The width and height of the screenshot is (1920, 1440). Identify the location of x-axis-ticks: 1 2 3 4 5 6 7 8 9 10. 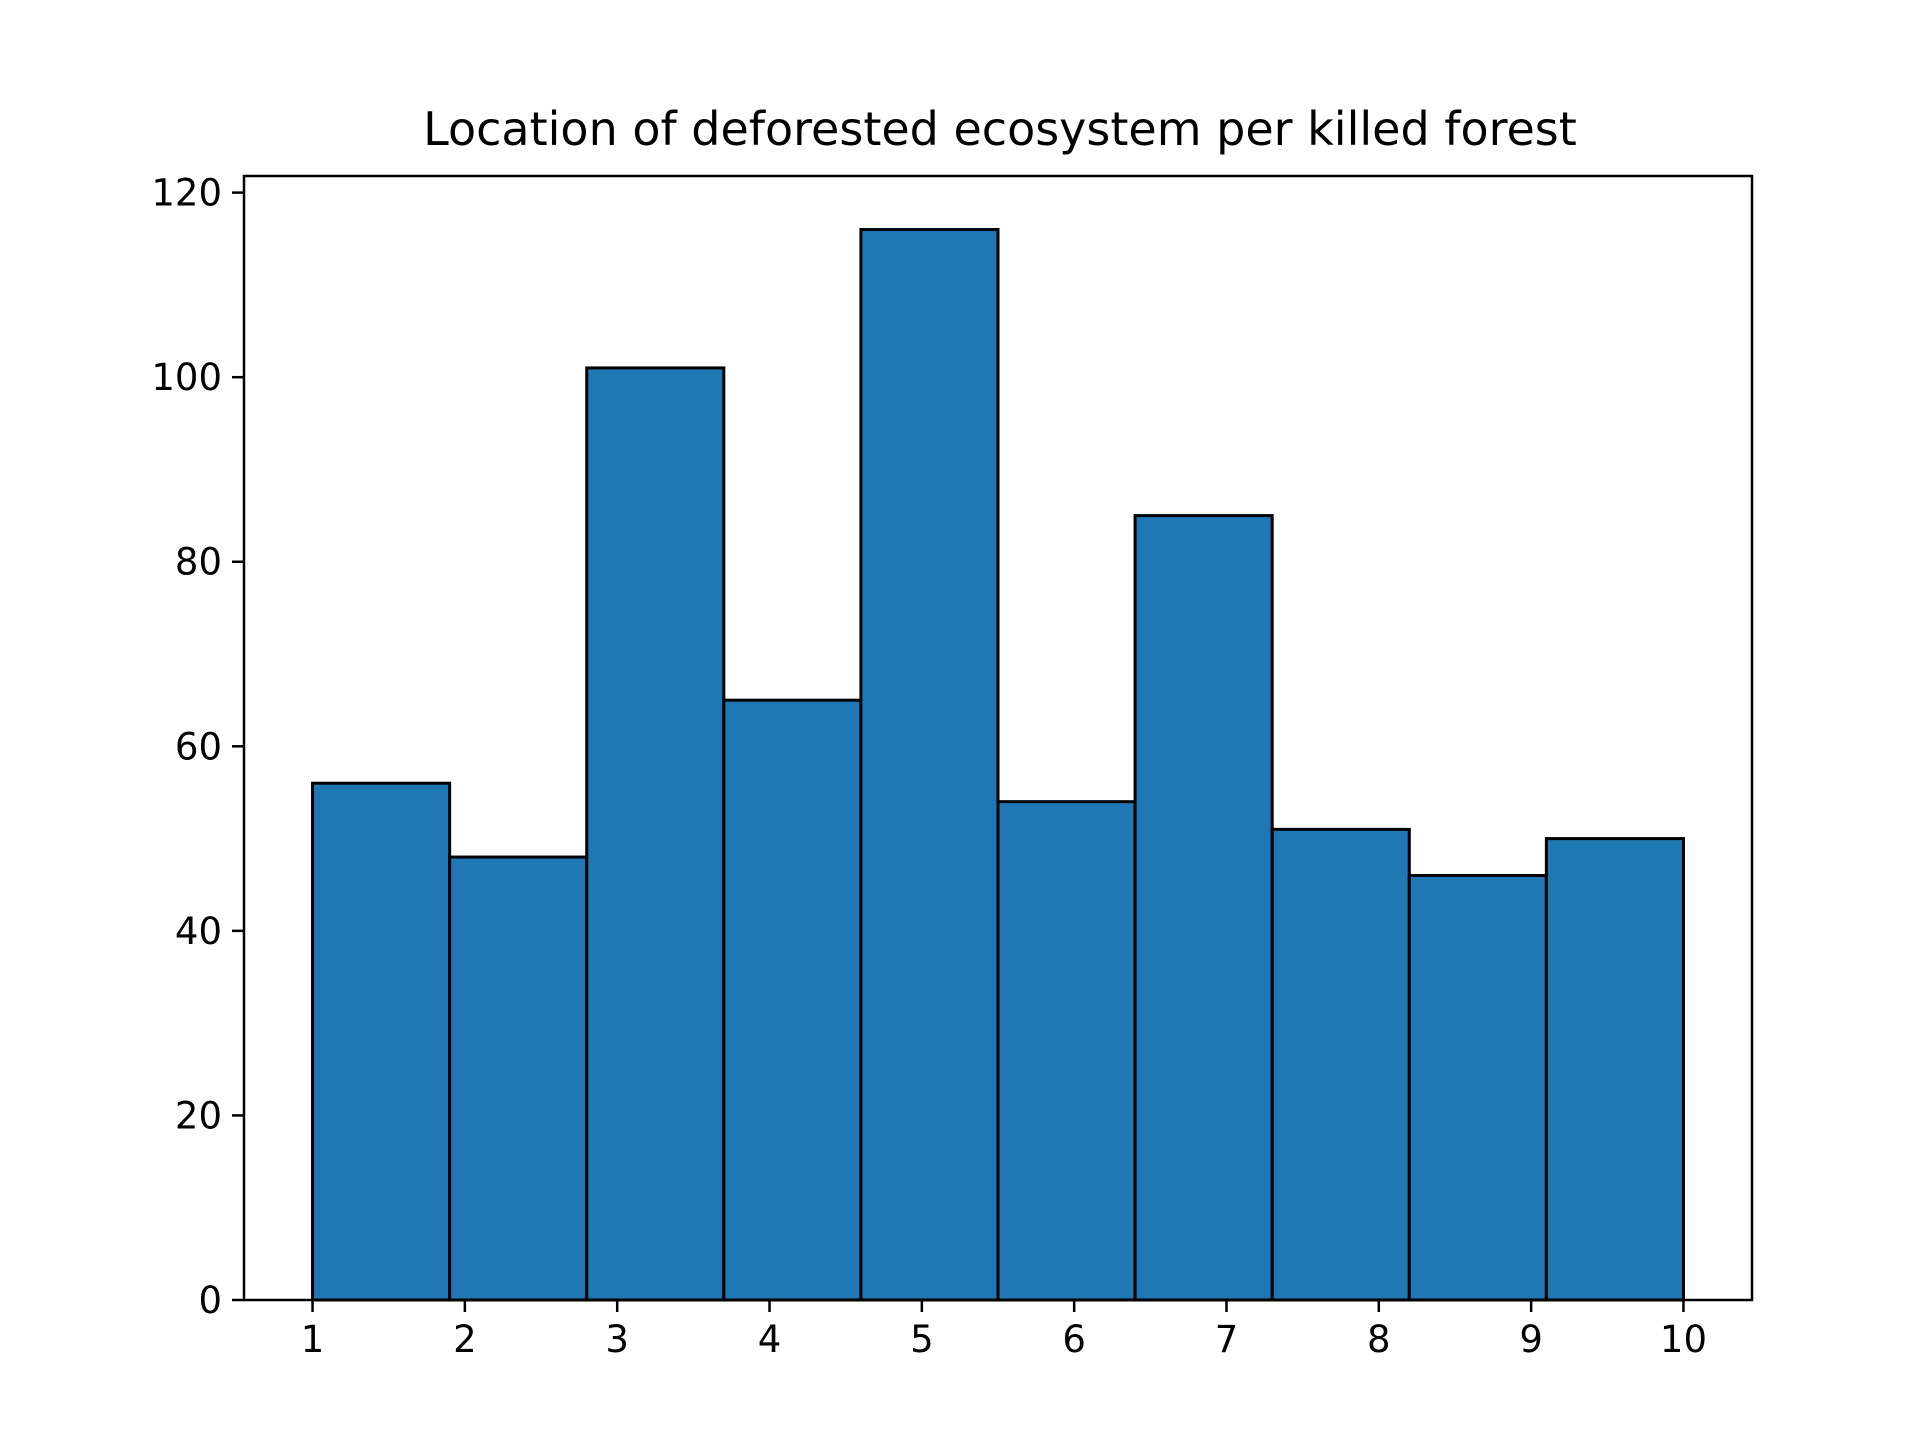
(1004, 1330).